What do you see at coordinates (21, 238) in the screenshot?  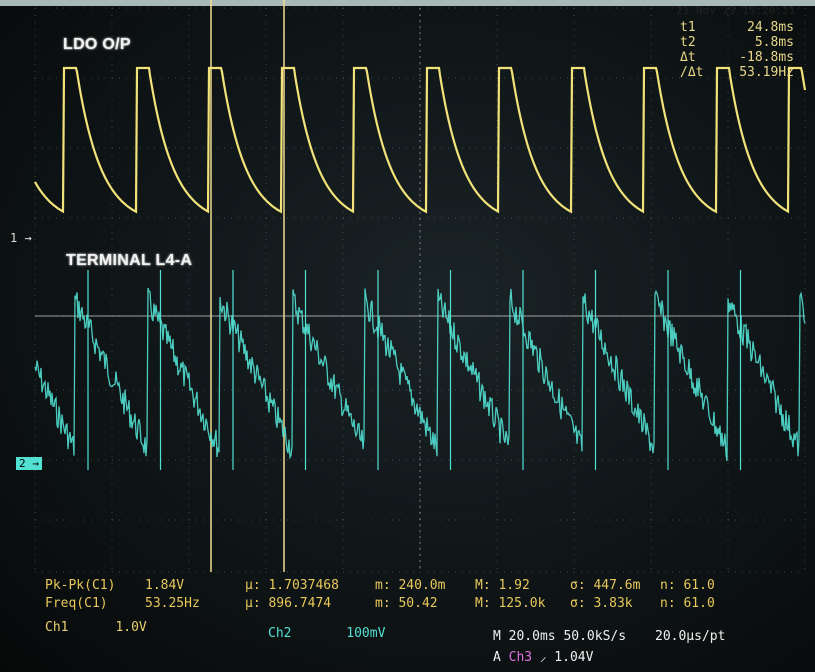 I see `ch1-ground-marker: 1 →` at bounding box center [21, 238].